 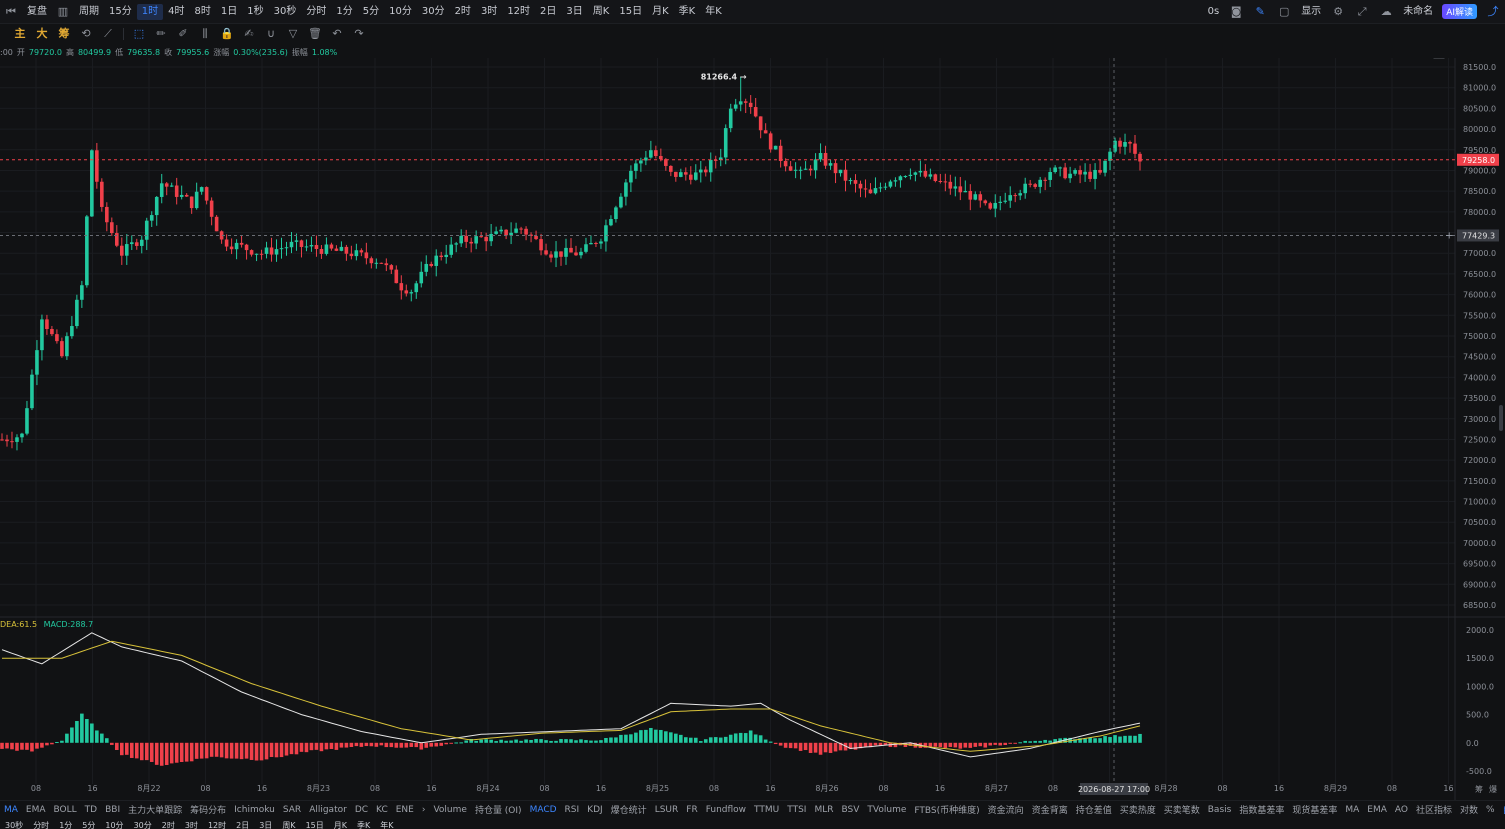 What do you see at coordinates (595, 809) in the screenshot?
I see `indicator-sub-4: KDJ` at bounding box center [595, 809].